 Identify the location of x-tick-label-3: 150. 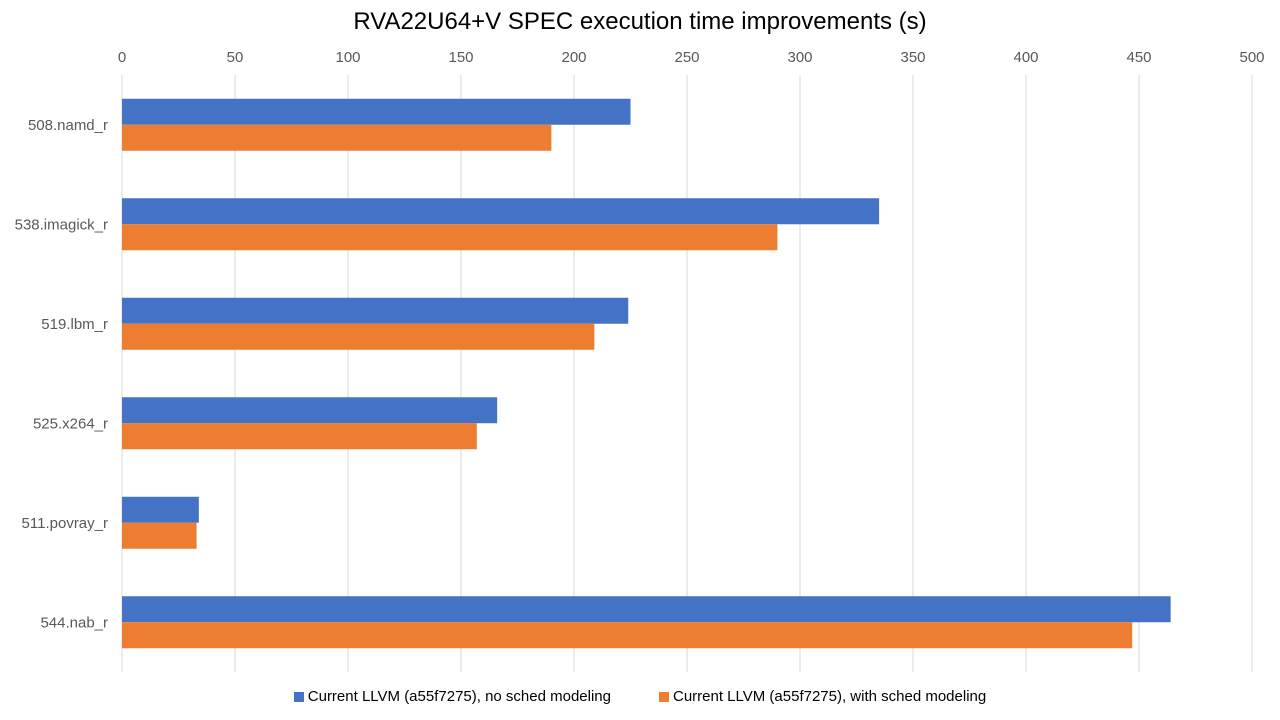
(460, 57).